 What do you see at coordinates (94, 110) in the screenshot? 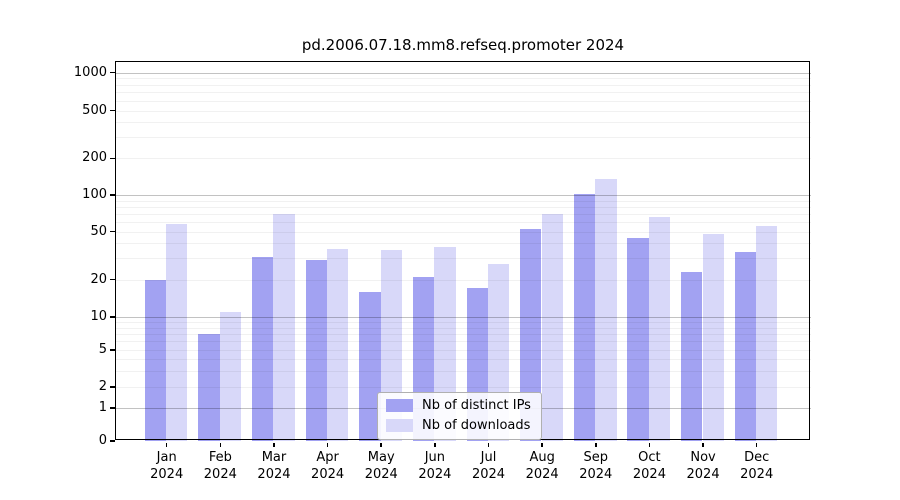
I see `y-axis-tick-label: 500` at bounding box center [94, 110].